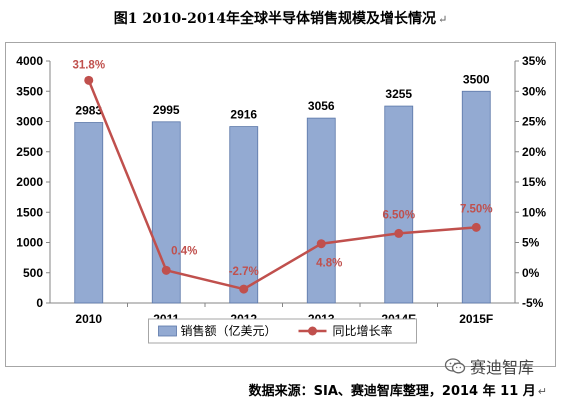  What do you see at coordinates (29, 212) in the screenshot?
I see `y-left-tick-label: 1500` at bounding box center [29, 212].